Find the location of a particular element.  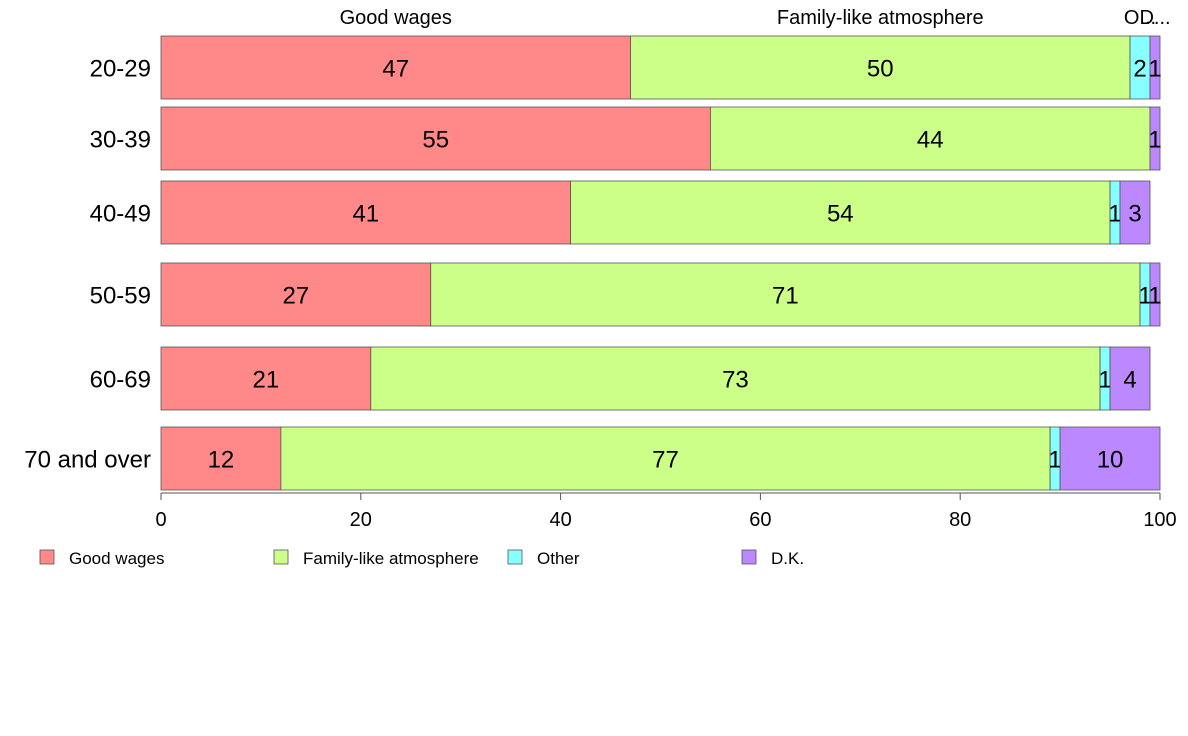

data-label: 21 is located at coordinates (266, 380).